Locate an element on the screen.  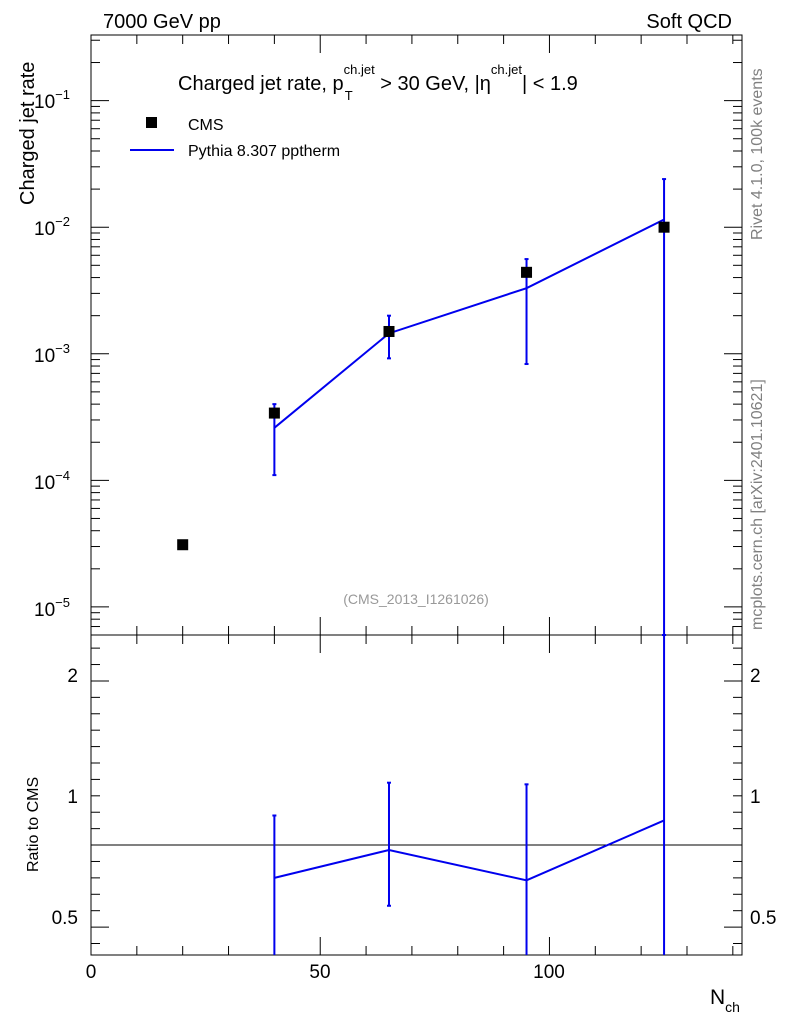
title-eta-sup: ch.jet is located at coordinates (506, 69).